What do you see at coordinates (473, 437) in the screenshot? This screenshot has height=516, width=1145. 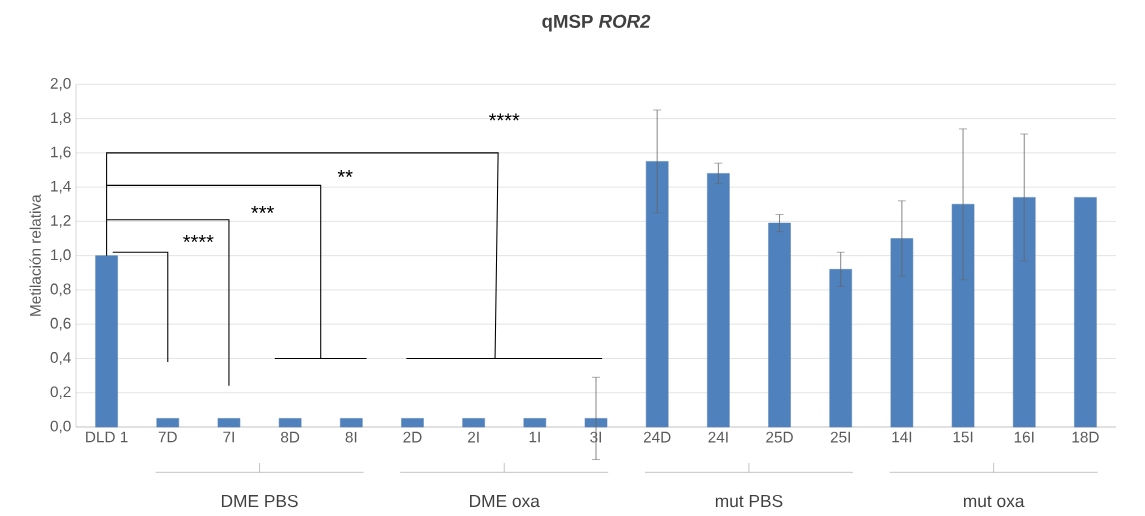 I see `x-tick-label: 2I` at bounding box center [473, 437].